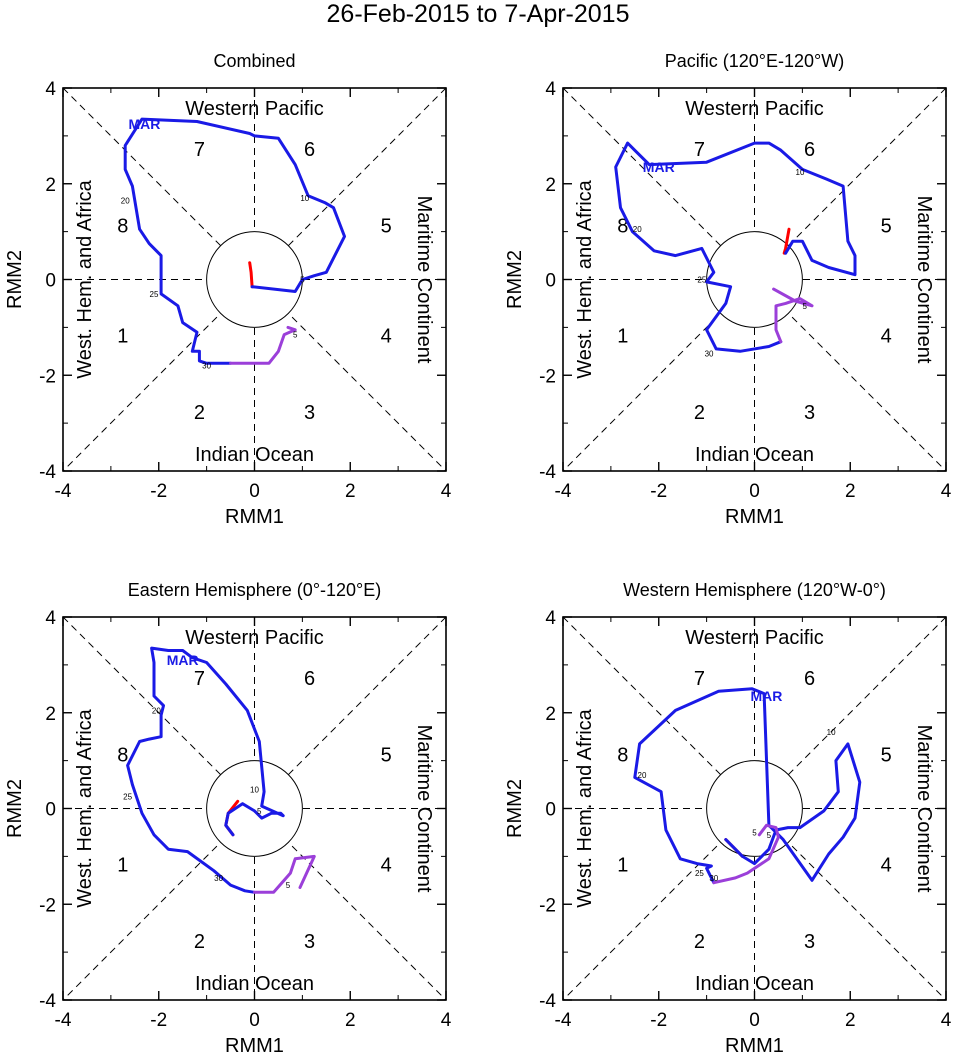 This screenshot has height=1060, width=956. Describe the element at coordinates (255, 590) in the screenshot. I see `panel-title: Eastern Hemisphere (0°-120°E)` at that location.